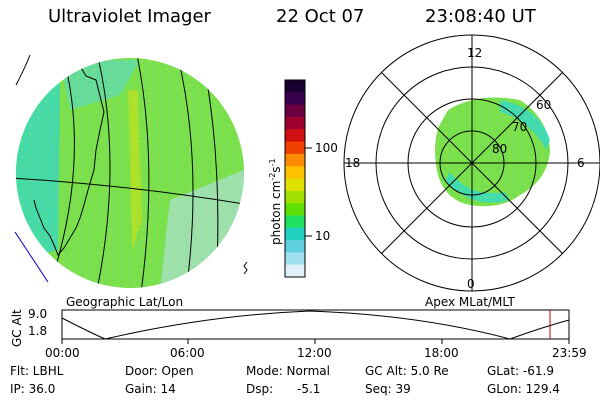 The image size is (600, 400). I want to click on mode-status: Mode: Normal, so click(288, 371).